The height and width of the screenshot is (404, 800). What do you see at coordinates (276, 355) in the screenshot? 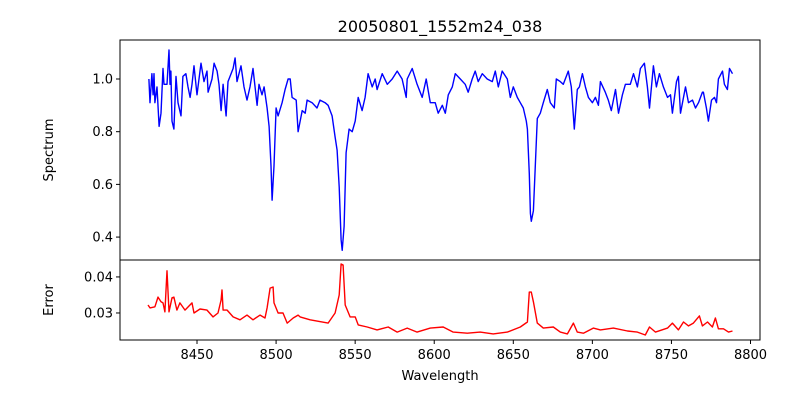
I see `error-x-tick-label: 8500` at bounding box center [276, 355].